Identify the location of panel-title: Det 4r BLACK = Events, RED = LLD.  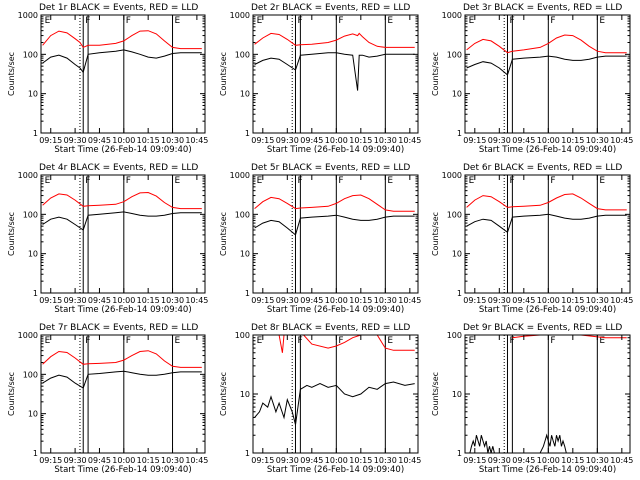
(118, 168).